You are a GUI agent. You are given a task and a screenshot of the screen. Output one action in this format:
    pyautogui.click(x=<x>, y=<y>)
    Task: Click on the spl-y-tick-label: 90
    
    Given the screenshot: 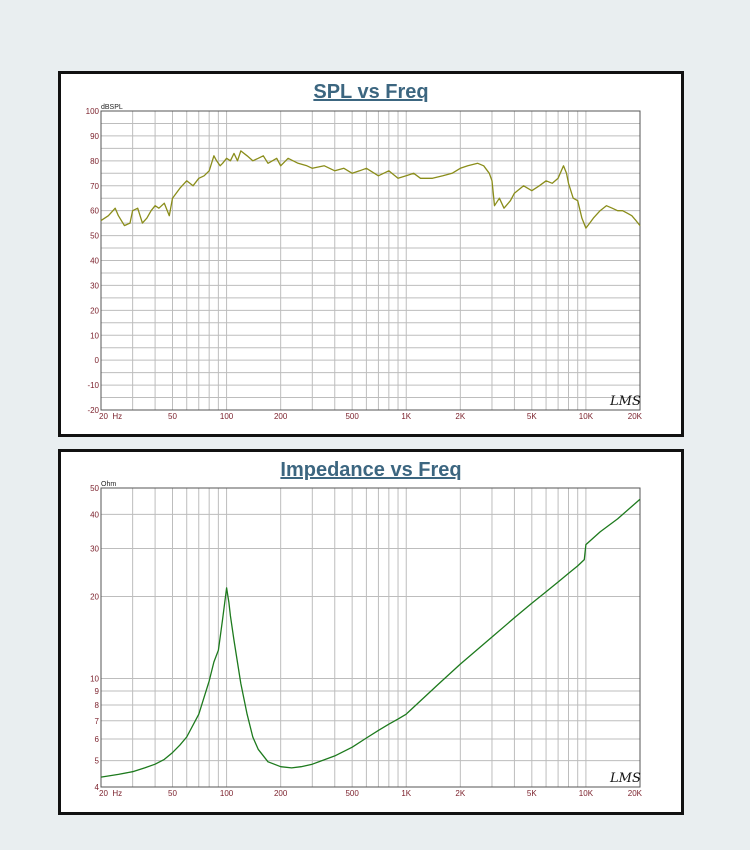 What is the action you would take?
    pyautogui.click(x=94, y=136)
    